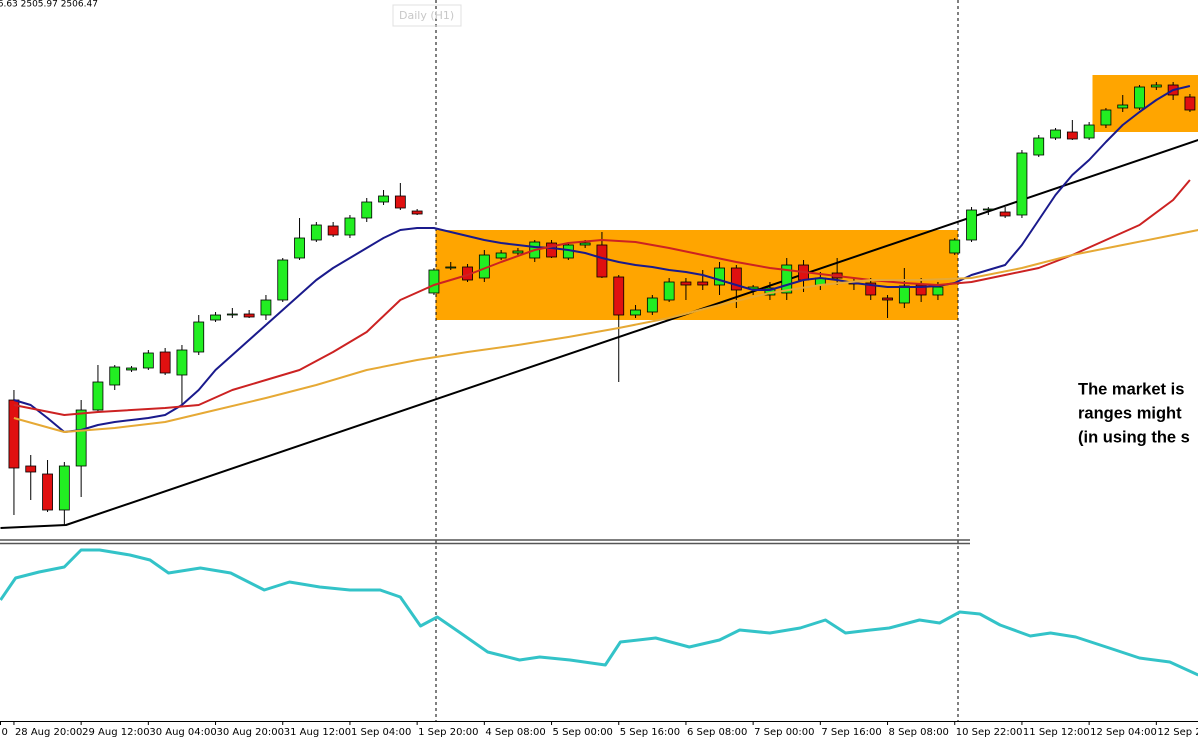 The height and width of the screenshot is (742, 1198). Describe the element at coordinates (1131, 389) in the screenshot. I see `annotation: The market is` at that location.